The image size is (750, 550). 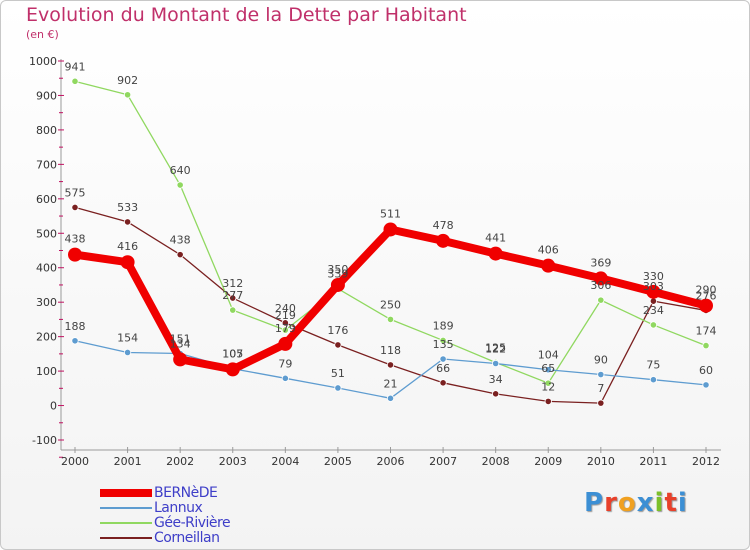 I want to click on data-label: 306, so click(x=600, y=285).